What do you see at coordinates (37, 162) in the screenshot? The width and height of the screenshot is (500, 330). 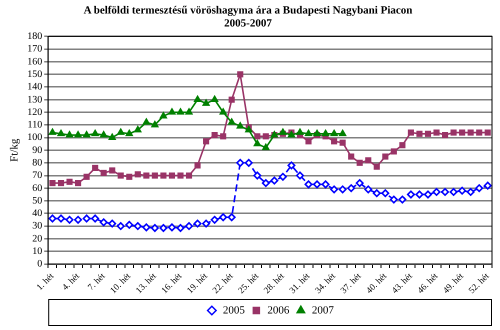 I see `y-tick-label: 80` at bounding box center [37, 162].